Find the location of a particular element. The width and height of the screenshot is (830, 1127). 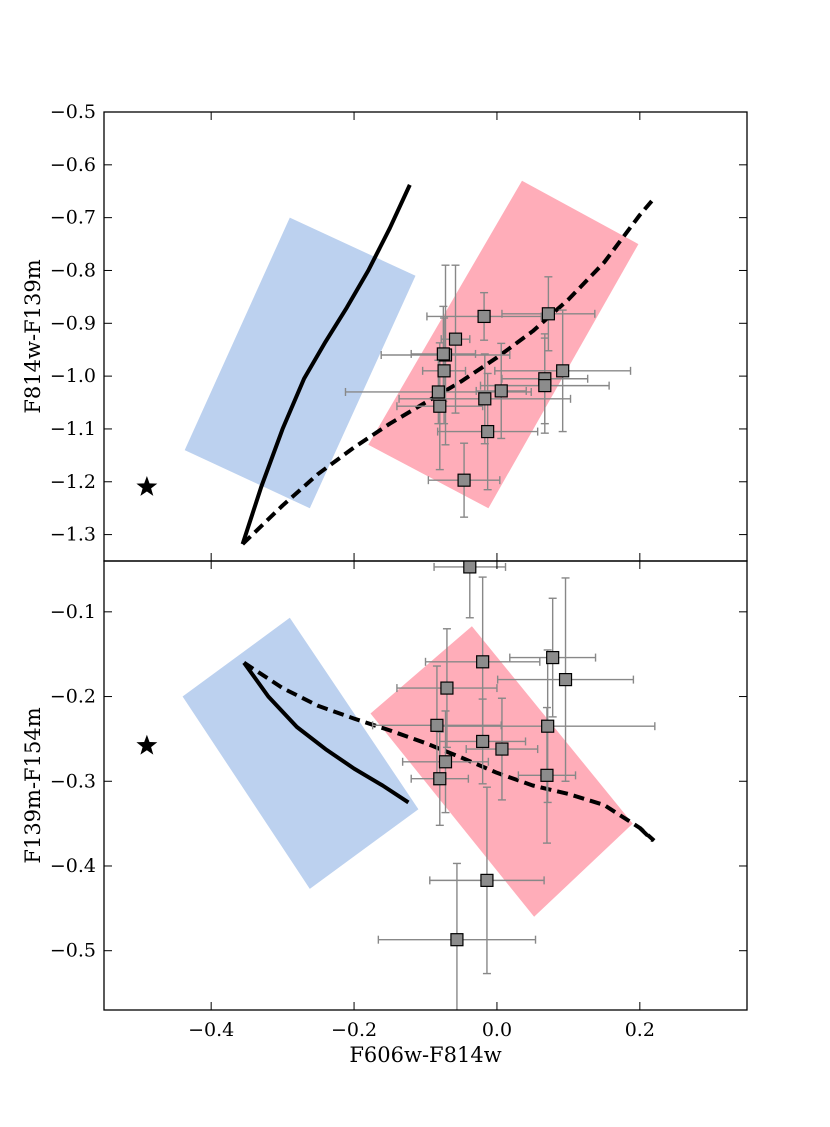

y-tick-label: −1.2 is located at coordinates (73, 482).